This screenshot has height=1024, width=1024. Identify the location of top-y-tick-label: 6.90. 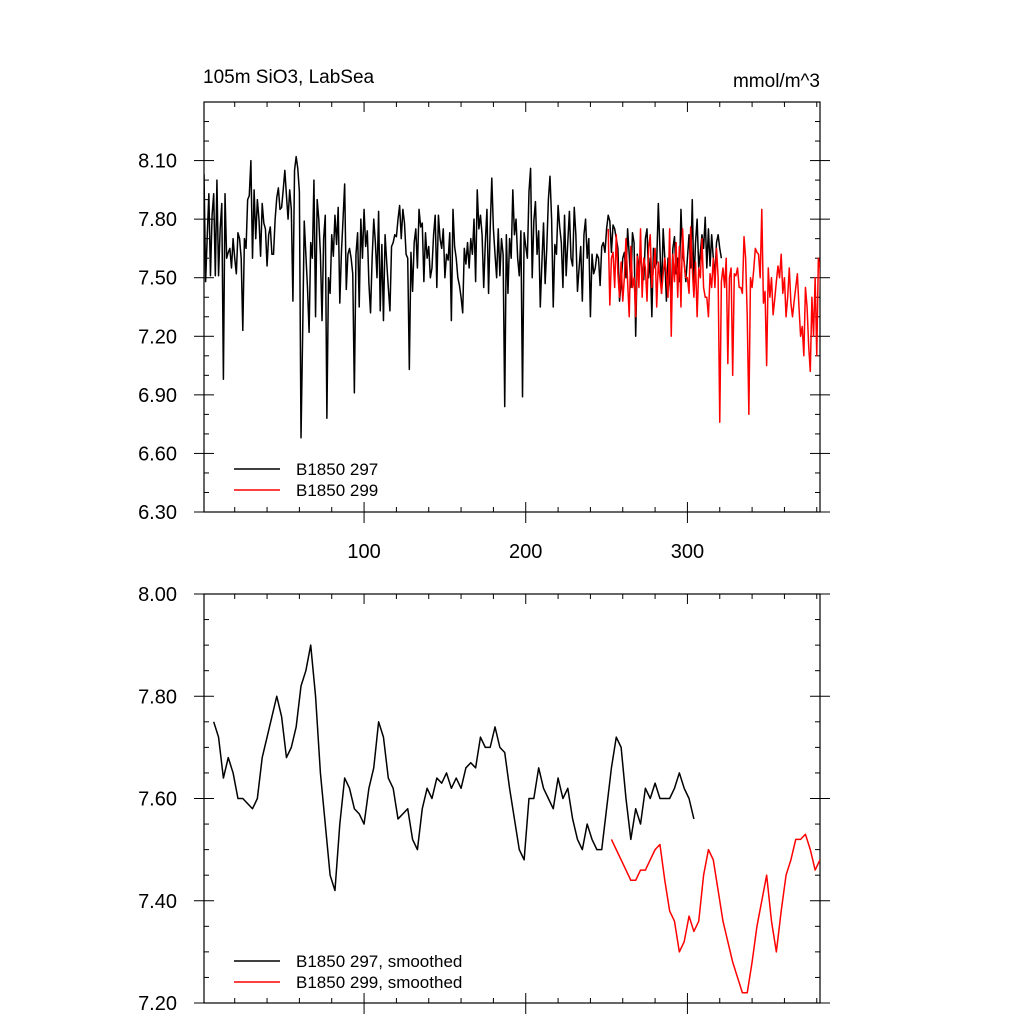
(157, 396).